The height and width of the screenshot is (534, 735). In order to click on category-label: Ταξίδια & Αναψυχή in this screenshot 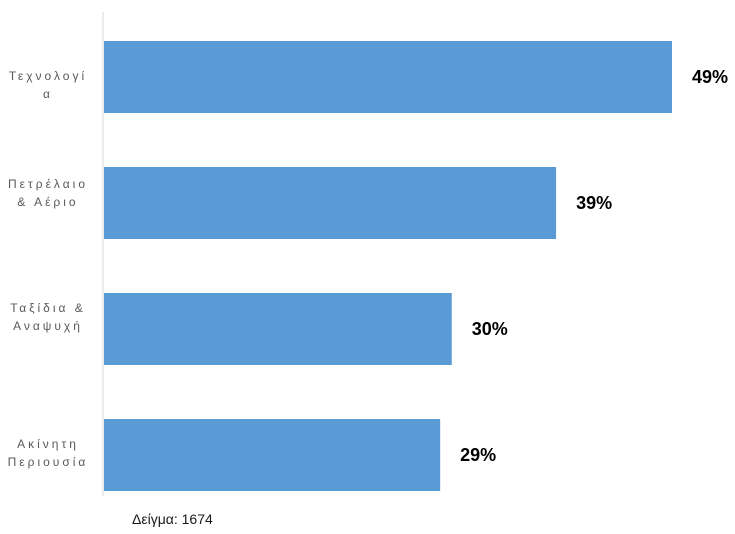, I will do `click(48, 317)`.